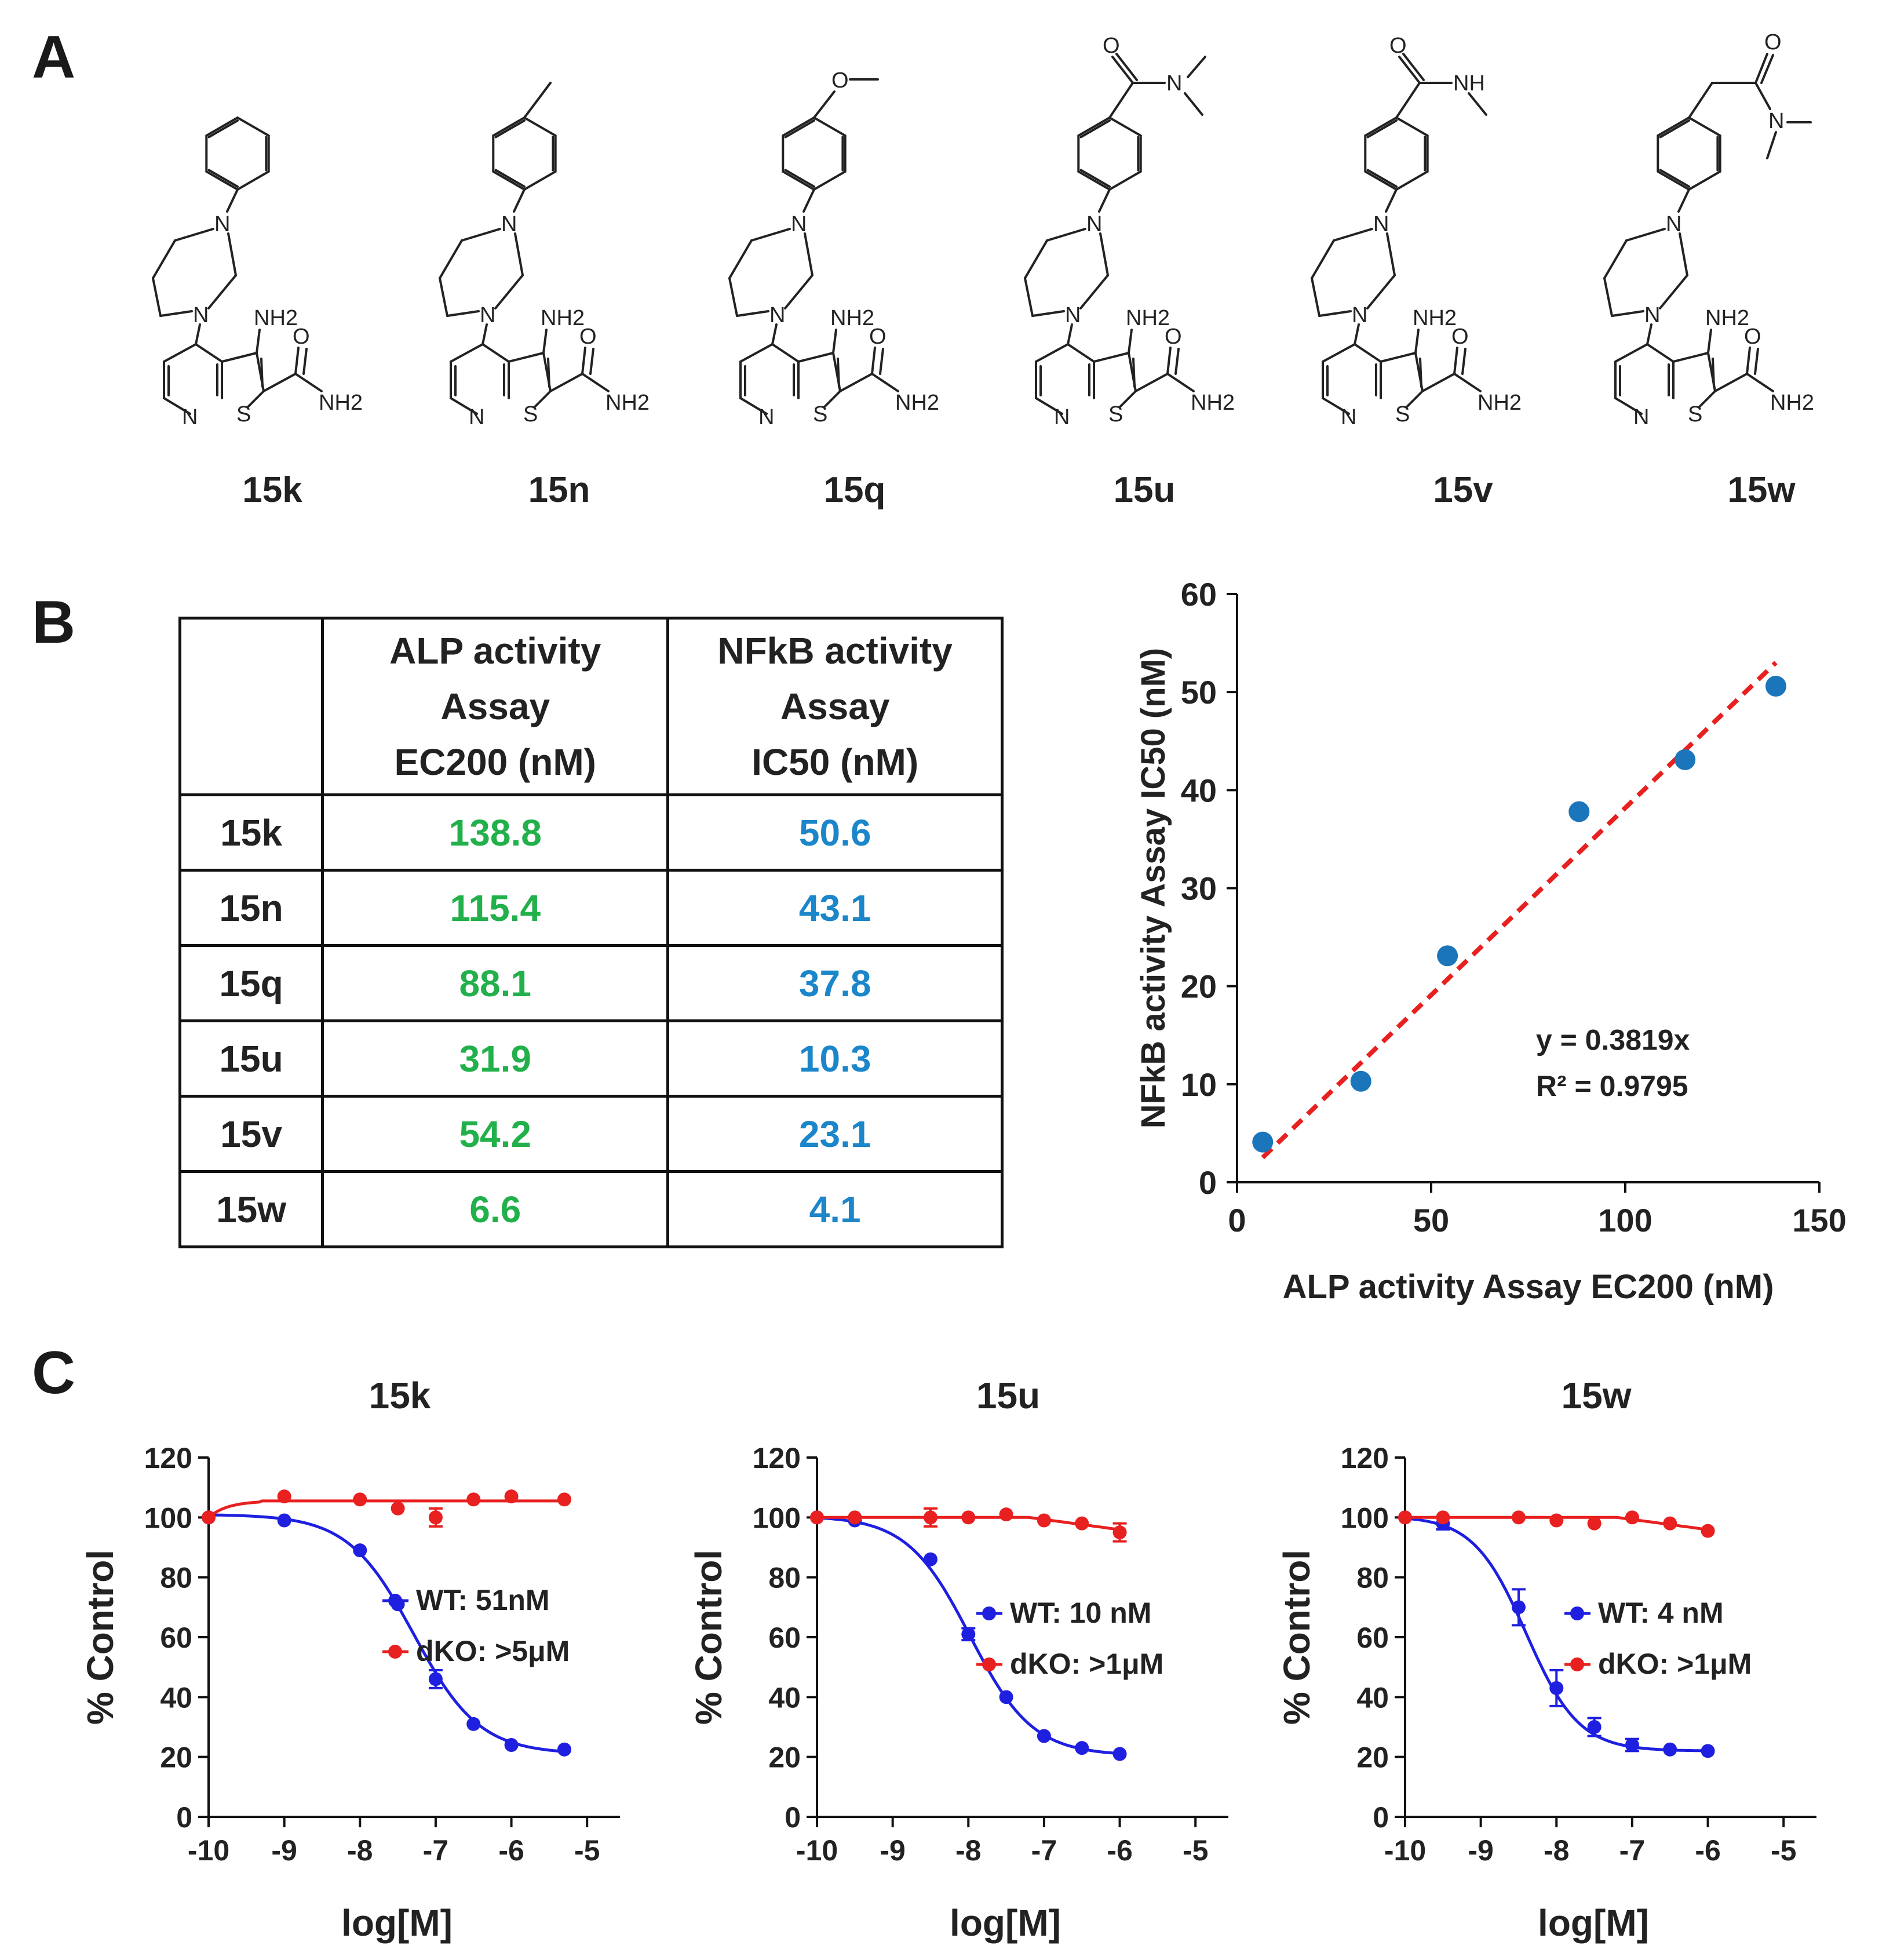 This screenshot has height=1960, width=1886. Describe the element at coordinates (284, 1850) in the screenshot. I see `x-tick-label: -9` at that location.